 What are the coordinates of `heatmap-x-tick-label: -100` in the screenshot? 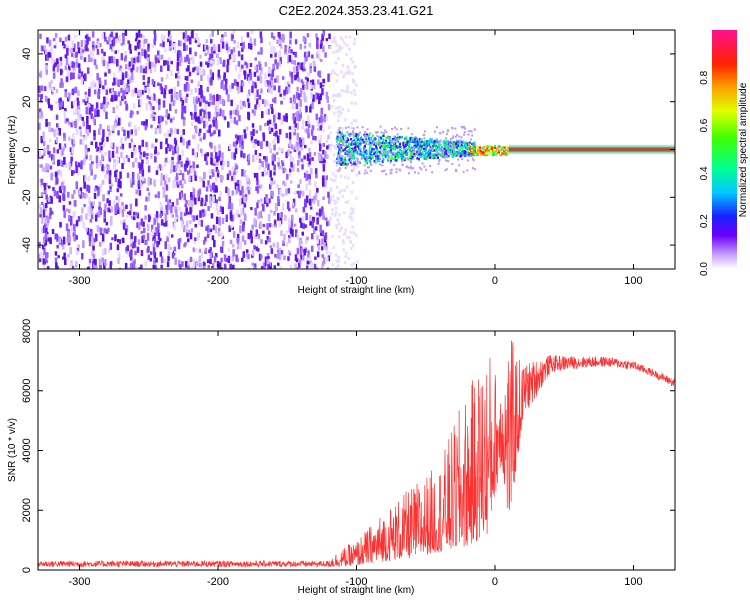 It's located at (356, 281).